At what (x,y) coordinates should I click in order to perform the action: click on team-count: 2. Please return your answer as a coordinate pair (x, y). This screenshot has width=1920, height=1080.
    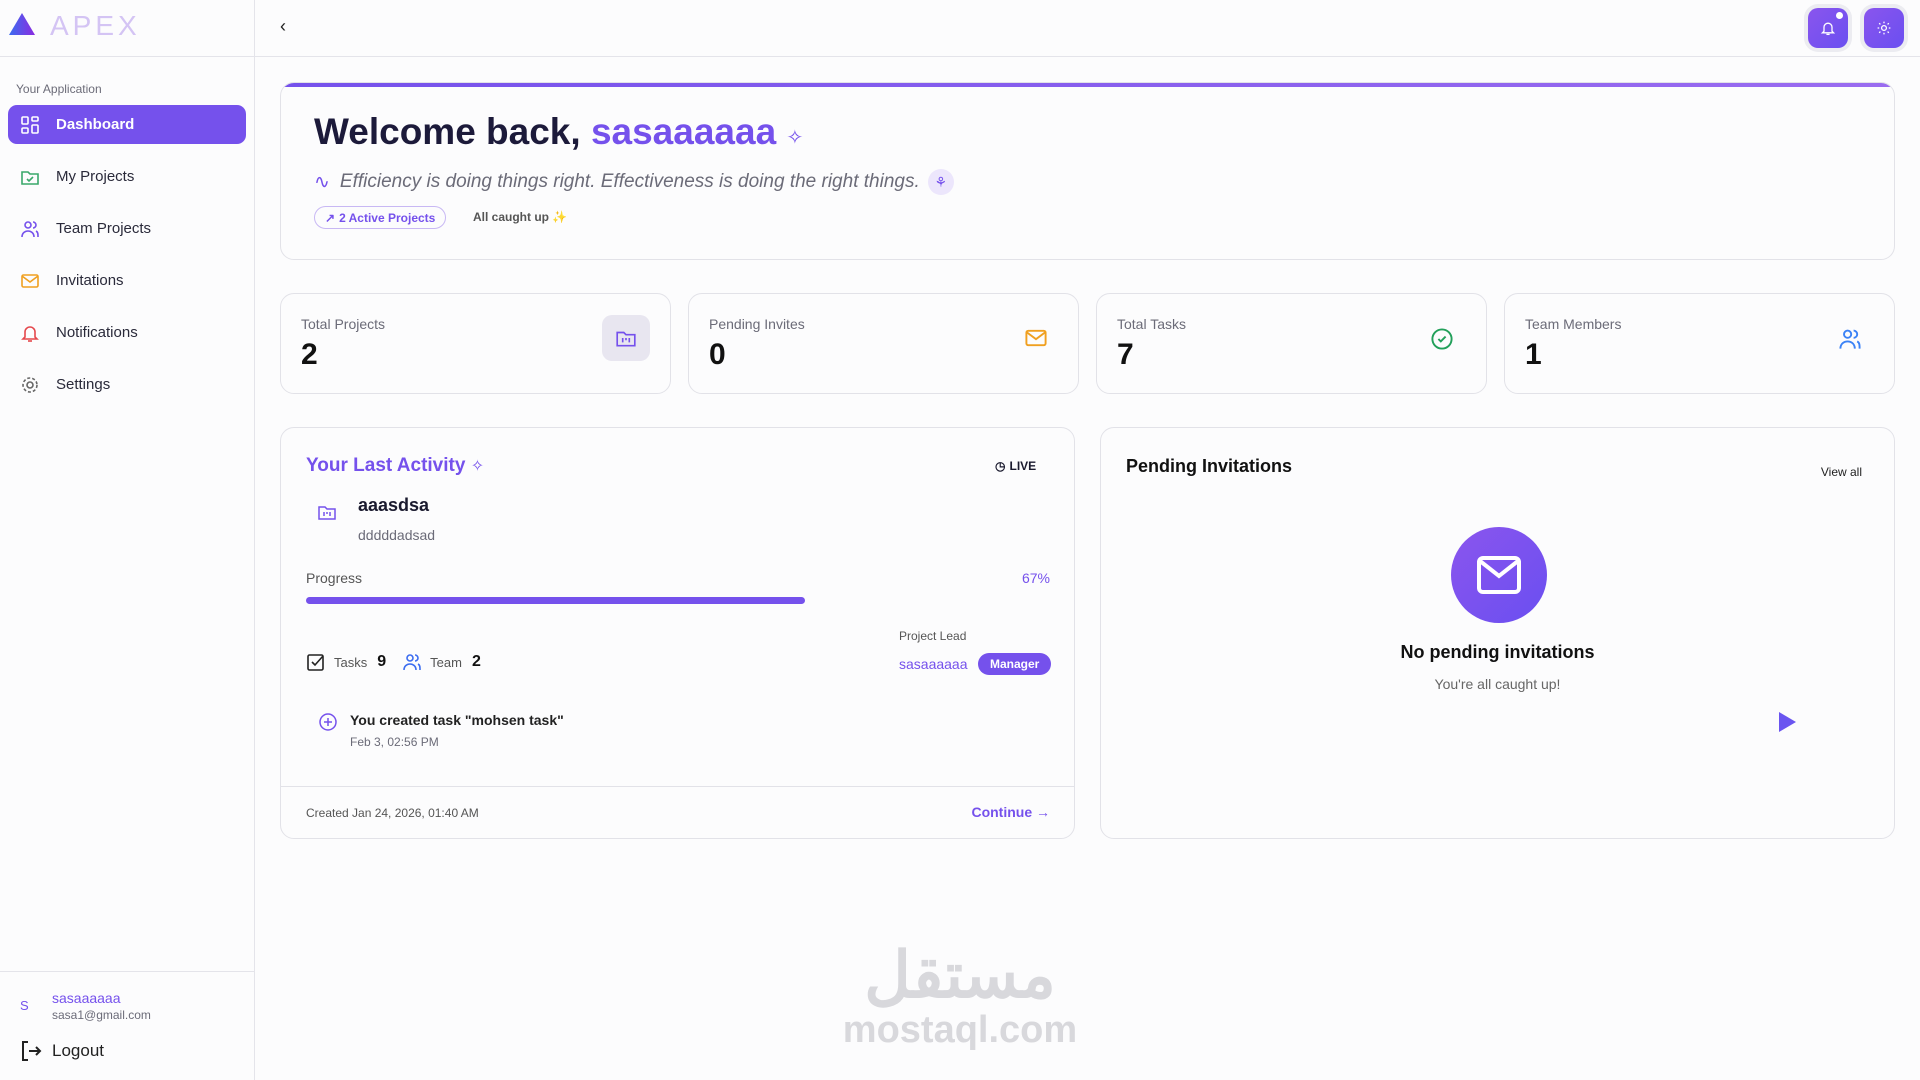
    Looking at the image, I should click on (476, 661).